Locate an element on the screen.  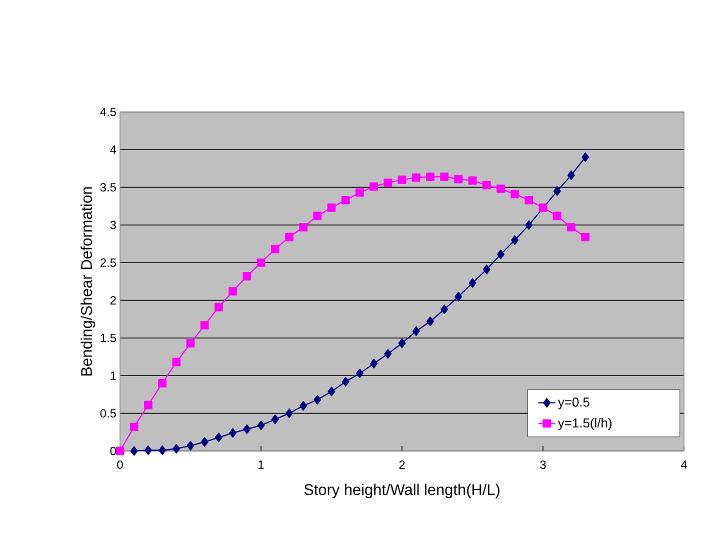
y-tick-label: 3.5 is located at coordinates (108, 187).